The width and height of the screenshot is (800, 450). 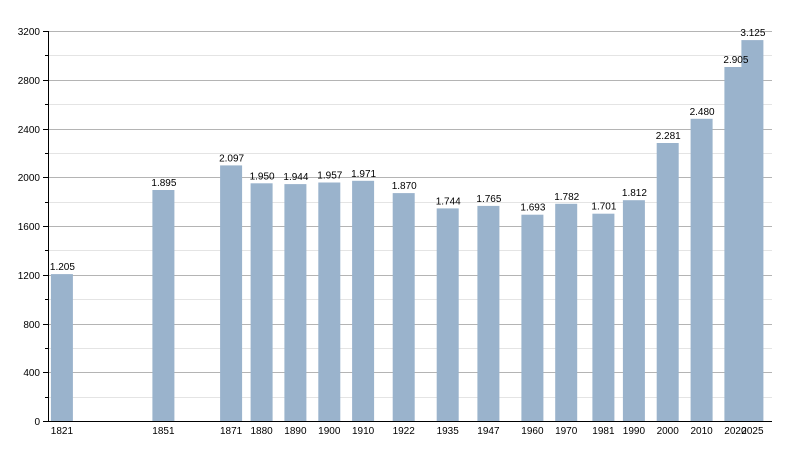 I want to click on x-tick-label: 1922, so click(x=404, y=431).